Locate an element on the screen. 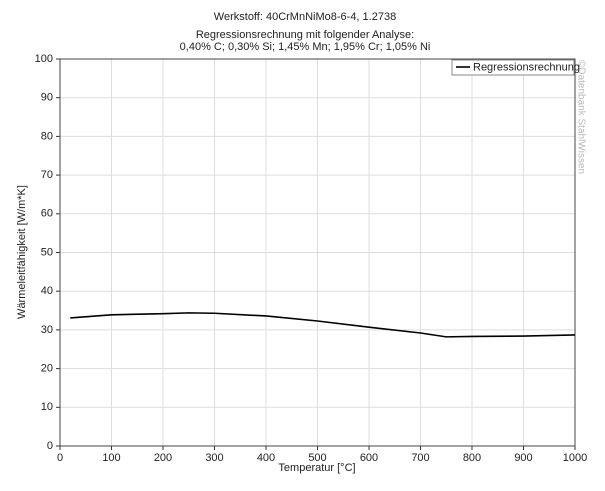 The image size is (605, 491). x-tick-label: 300 is located at coordinates (214, 458).